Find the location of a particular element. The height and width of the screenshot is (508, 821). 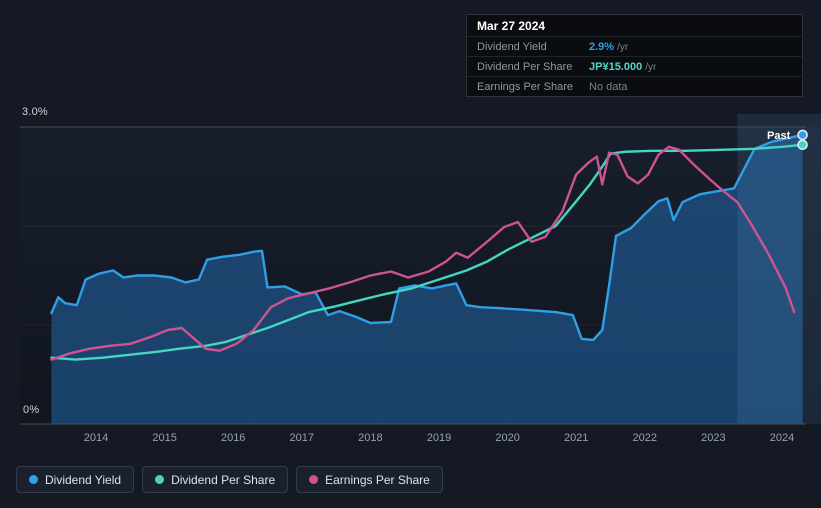

tooltip-row-label: Dividend Yield is located at coordinates (512, 46).